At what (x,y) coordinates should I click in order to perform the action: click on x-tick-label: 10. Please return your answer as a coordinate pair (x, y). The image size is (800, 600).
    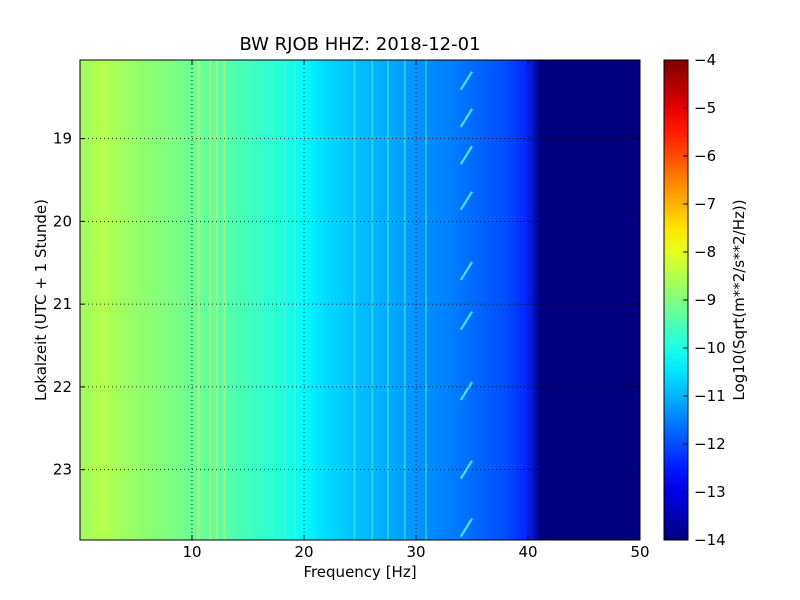
    Looking at the image, I should click on (191, 552).